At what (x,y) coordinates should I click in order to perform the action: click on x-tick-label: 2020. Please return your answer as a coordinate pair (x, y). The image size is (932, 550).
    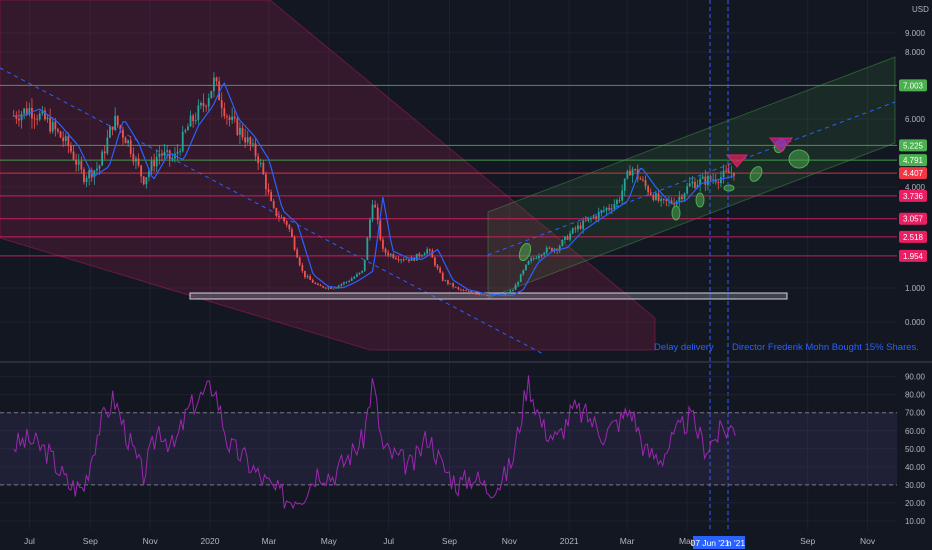
    Looking at the image, I should click on (210, 541).